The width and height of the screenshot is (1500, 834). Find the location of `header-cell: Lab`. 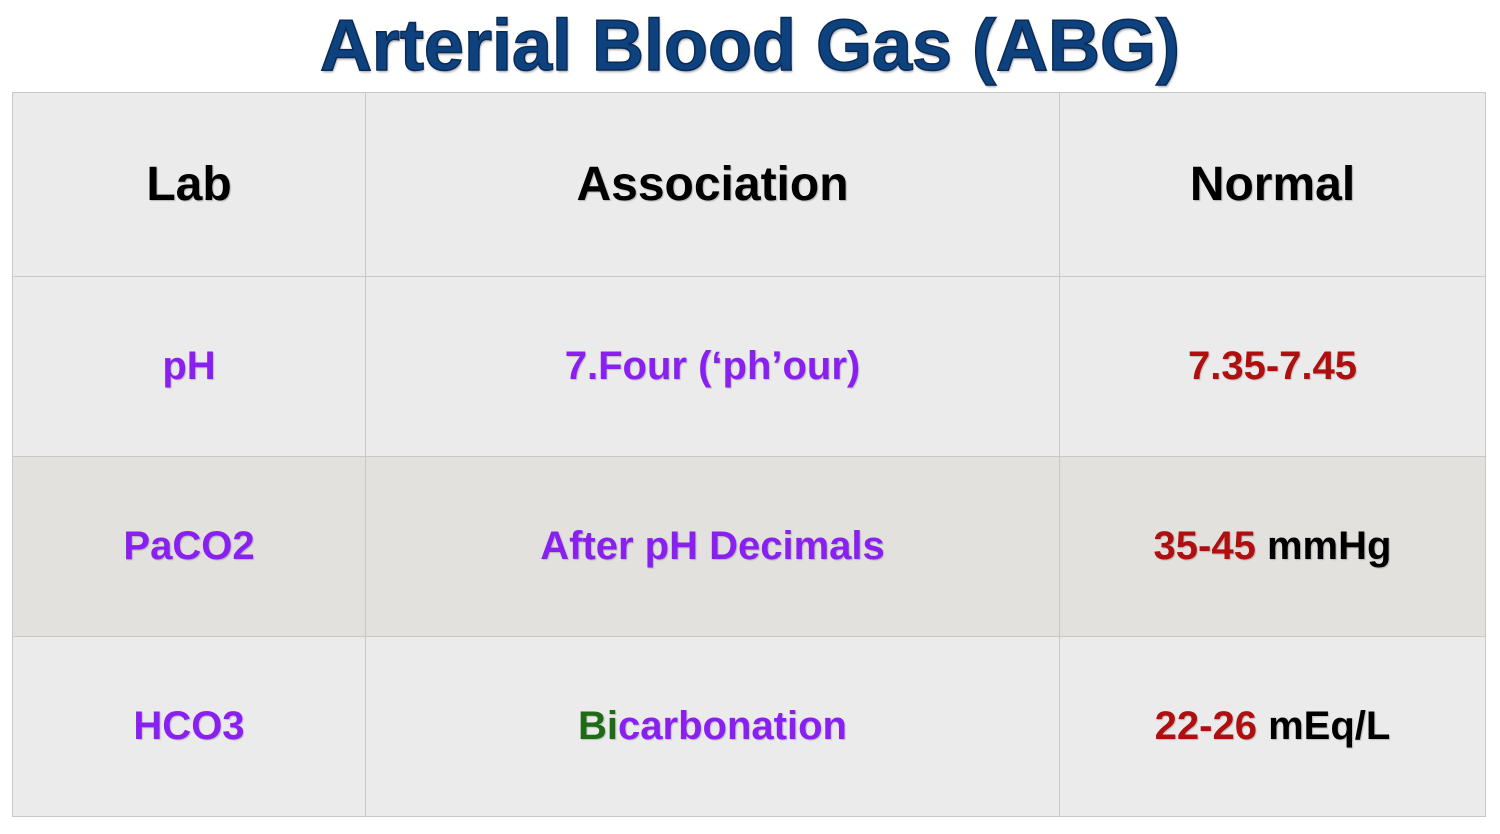

header-cell: Lab is located at coordinates (189, 184).